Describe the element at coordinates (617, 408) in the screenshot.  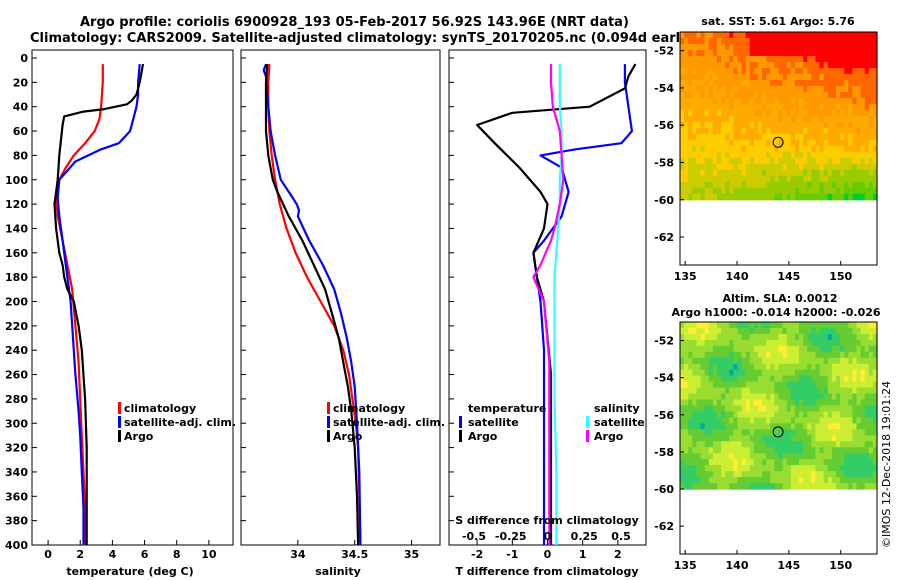
I see `legend-title-salinity: salinity` at that location.